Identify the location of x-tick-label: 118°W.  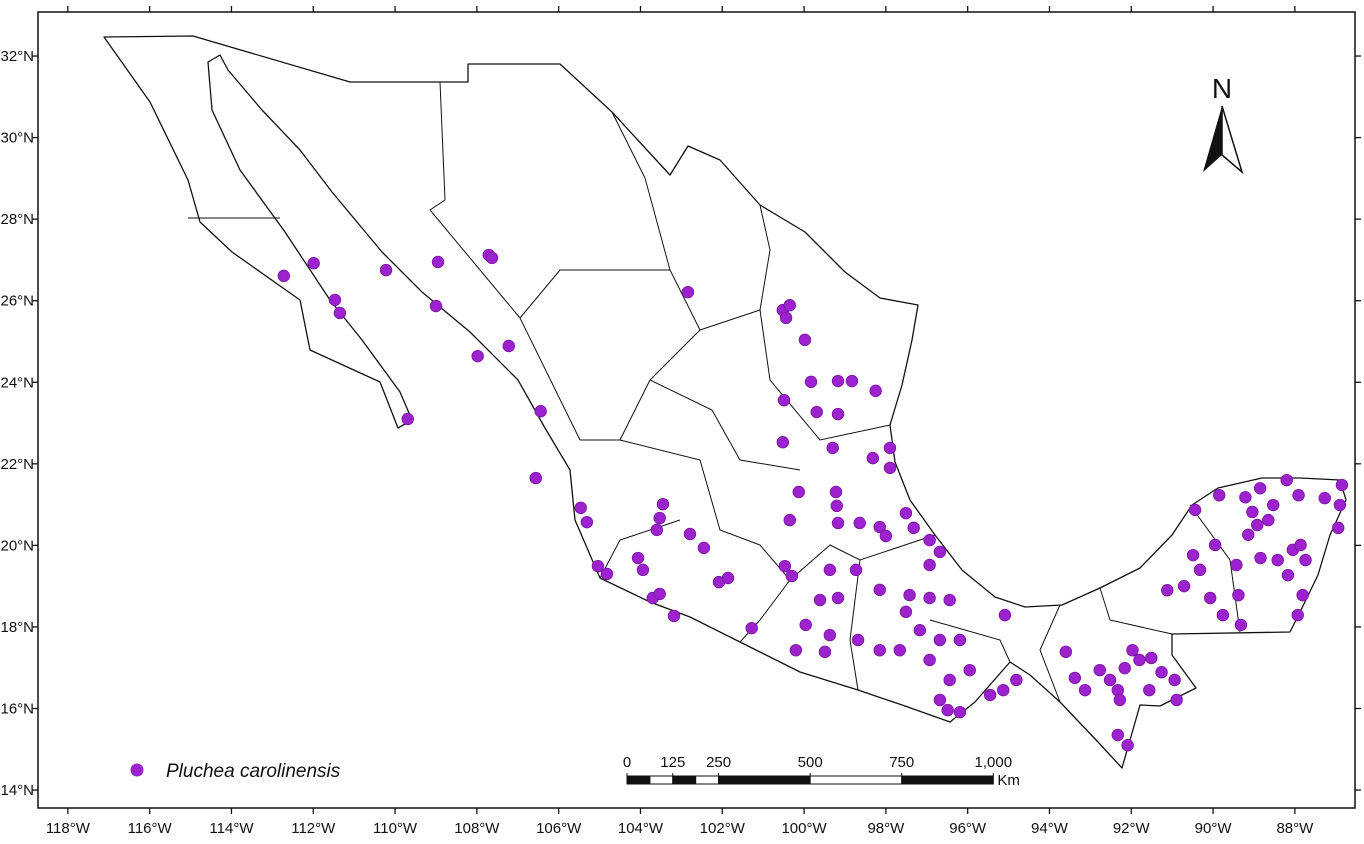
(68, 828).